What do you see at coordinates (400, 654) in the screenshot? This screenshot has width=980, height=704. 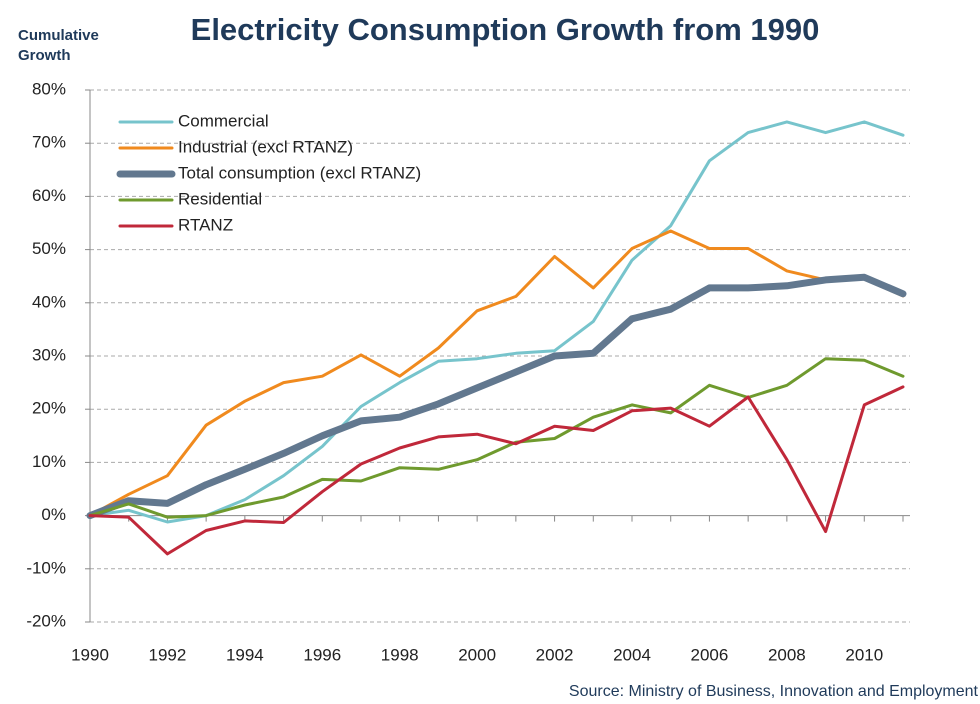 I see `x-tick-label: 1998` at bounding box center [400, 654].